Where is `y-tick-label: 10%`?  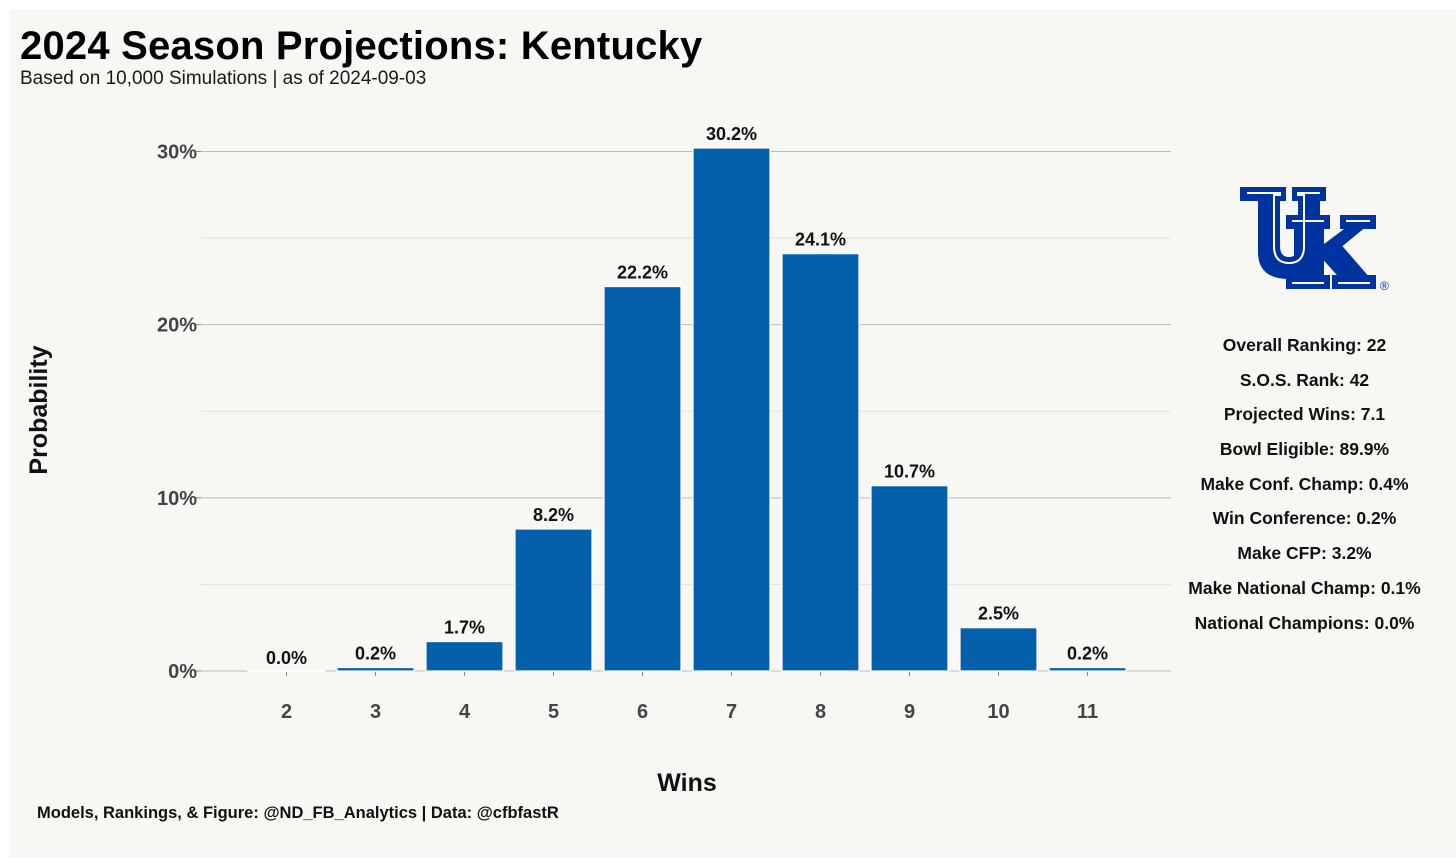
y-tick-label: 10% is located at coordinates (177, 499).